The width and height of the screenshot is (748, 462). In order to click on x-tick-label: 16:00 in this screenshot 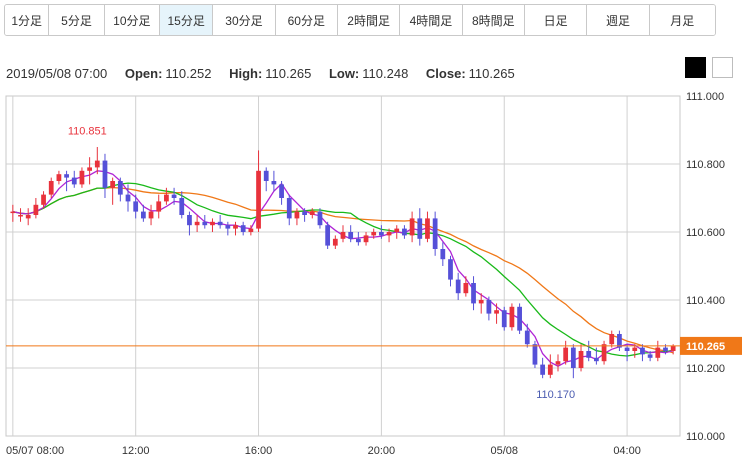, I will do `click(259, 451)`.